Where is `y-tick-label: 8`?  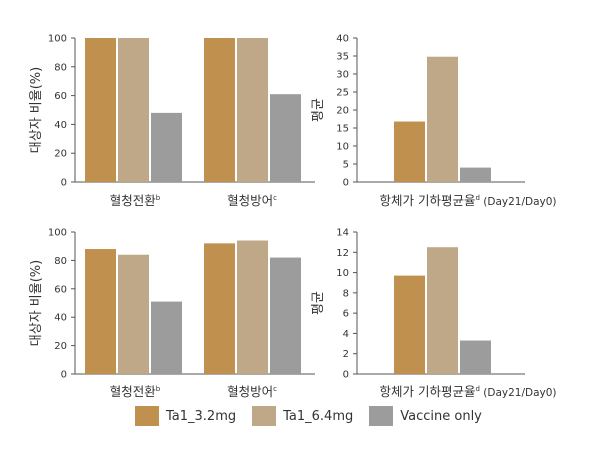 y-tick-label: 8 is located at coordinates (346, 293).